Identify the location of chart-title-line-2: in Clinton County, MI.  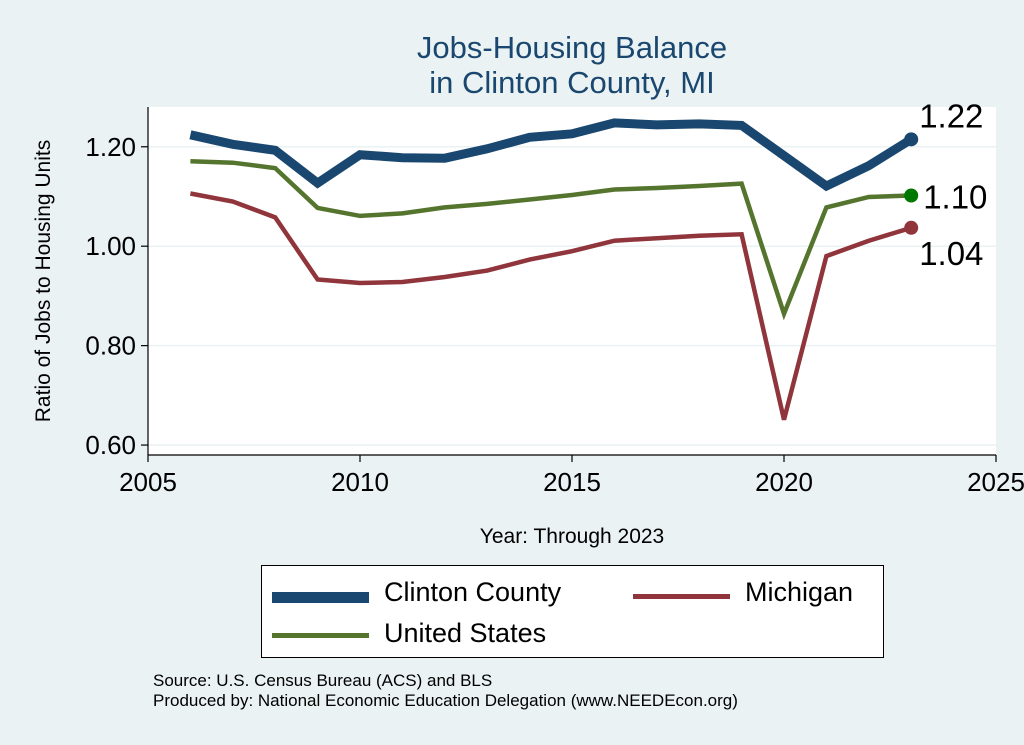
(572, 82).